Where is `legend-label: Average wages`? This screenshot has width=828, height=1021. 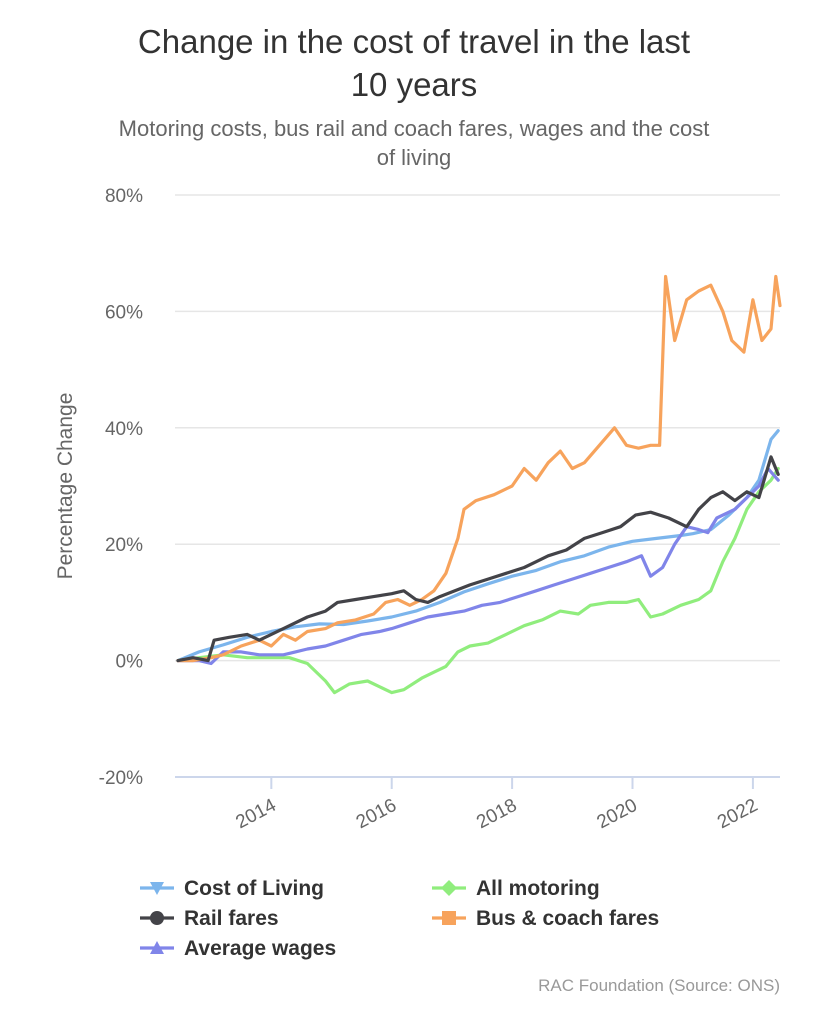 legend-label: Average wages is located at coordinates (260, 948).